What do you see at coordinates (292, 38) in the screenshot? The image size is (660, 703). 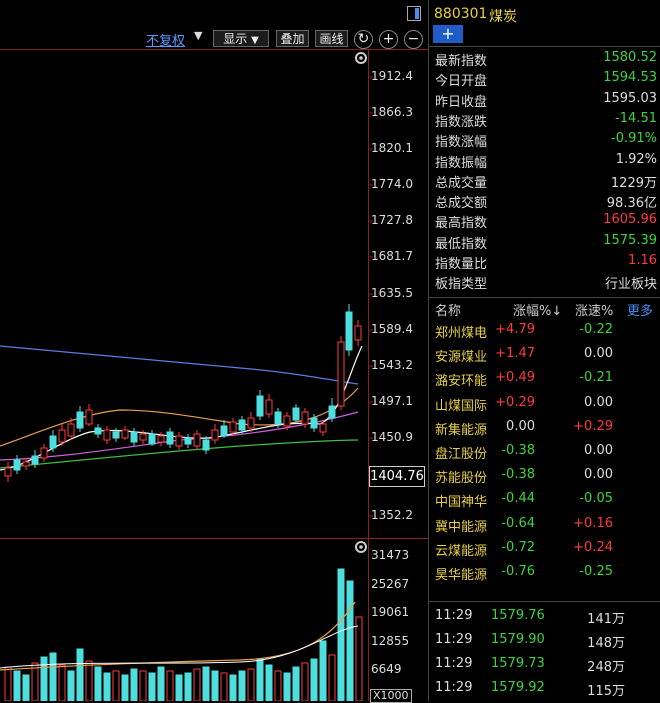 I see `overlay-button: 叠加` at bounding box center [292, 38].